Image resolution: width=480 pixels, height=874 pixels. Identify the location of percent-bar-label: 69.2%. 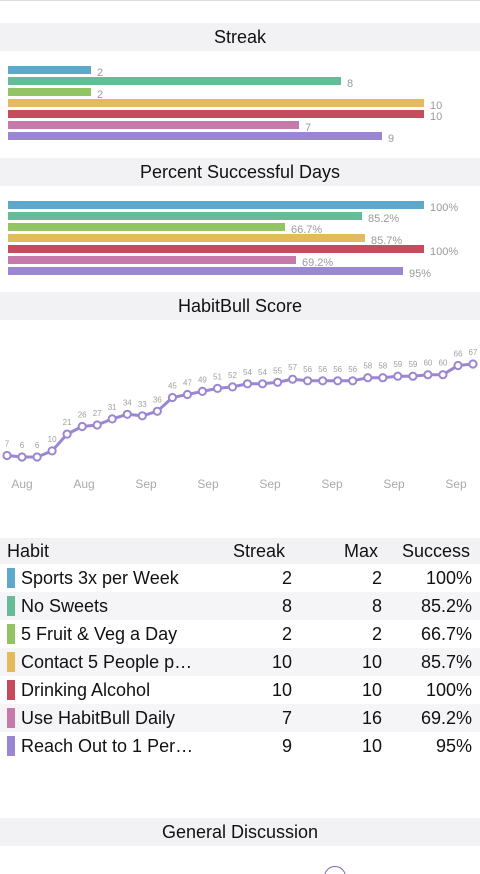
(318, 263).